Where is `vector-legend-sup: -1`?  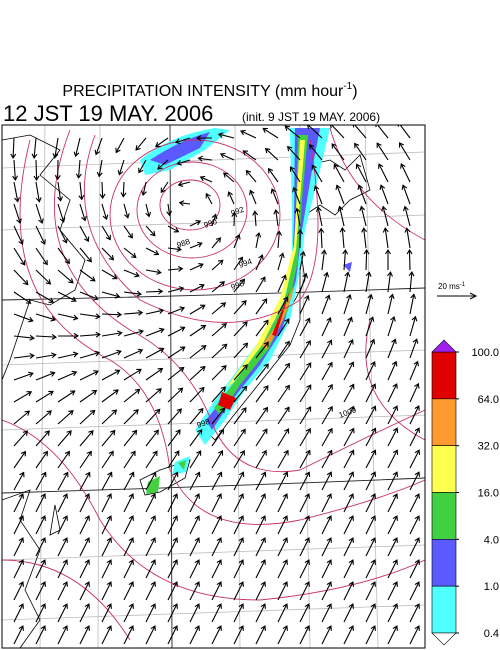 vector-legend-sup: -1 is located at coordinates (463, 285).